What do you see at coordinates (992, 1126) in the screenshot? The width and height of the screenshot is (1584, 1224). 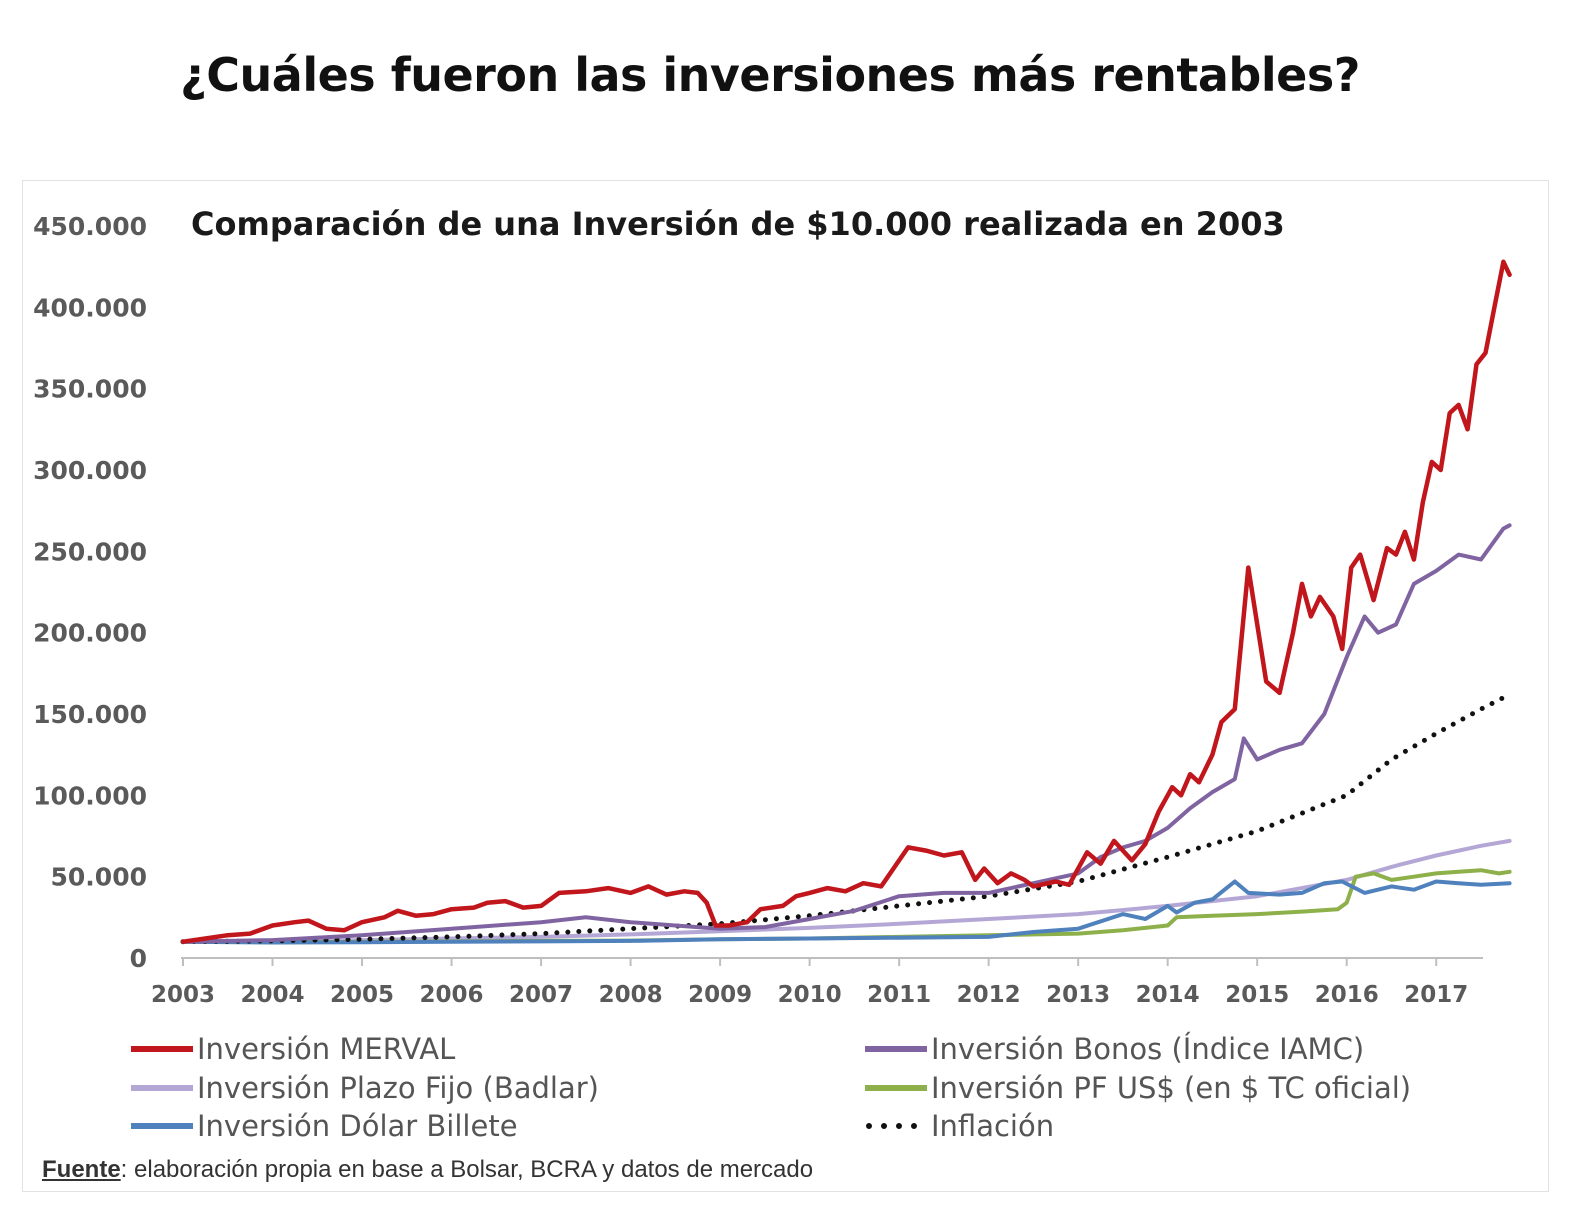 I see `legend-label: Inflación` at bounding box center [992, 1126].